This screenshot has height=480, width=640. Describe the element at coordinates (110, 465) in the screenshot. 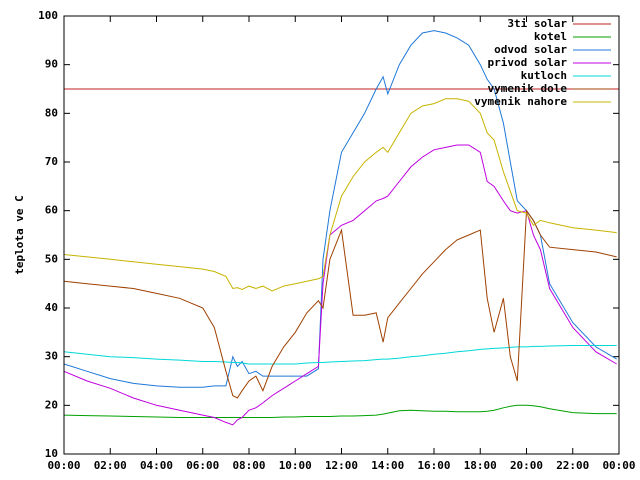

I see `x-tick-label: 02:00` at that location.